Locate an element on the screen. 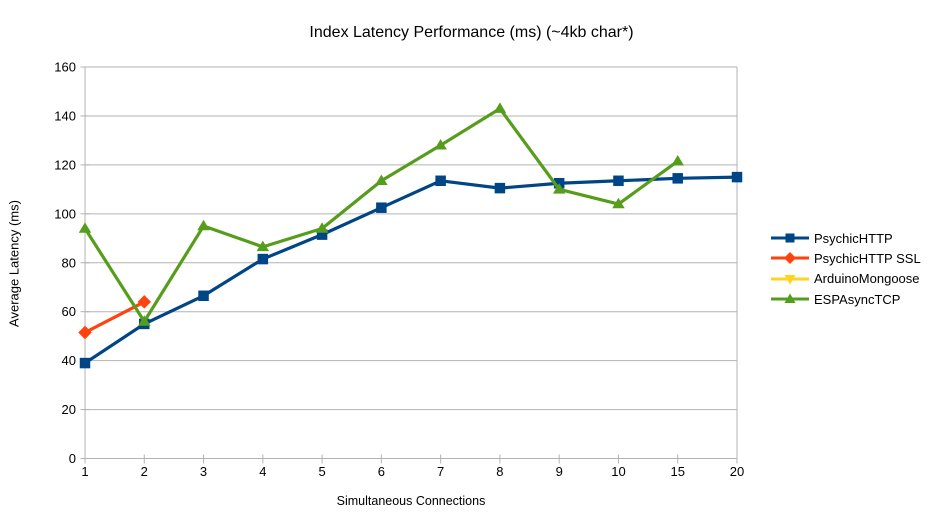  y-tick-label: 80 is located at coordinates (69, 262).